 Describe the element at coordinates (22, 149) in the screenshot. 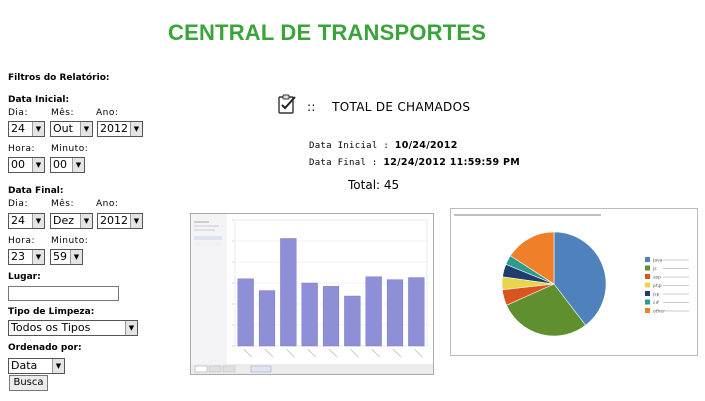

I see `start-hour-label: Hora:` at that location.